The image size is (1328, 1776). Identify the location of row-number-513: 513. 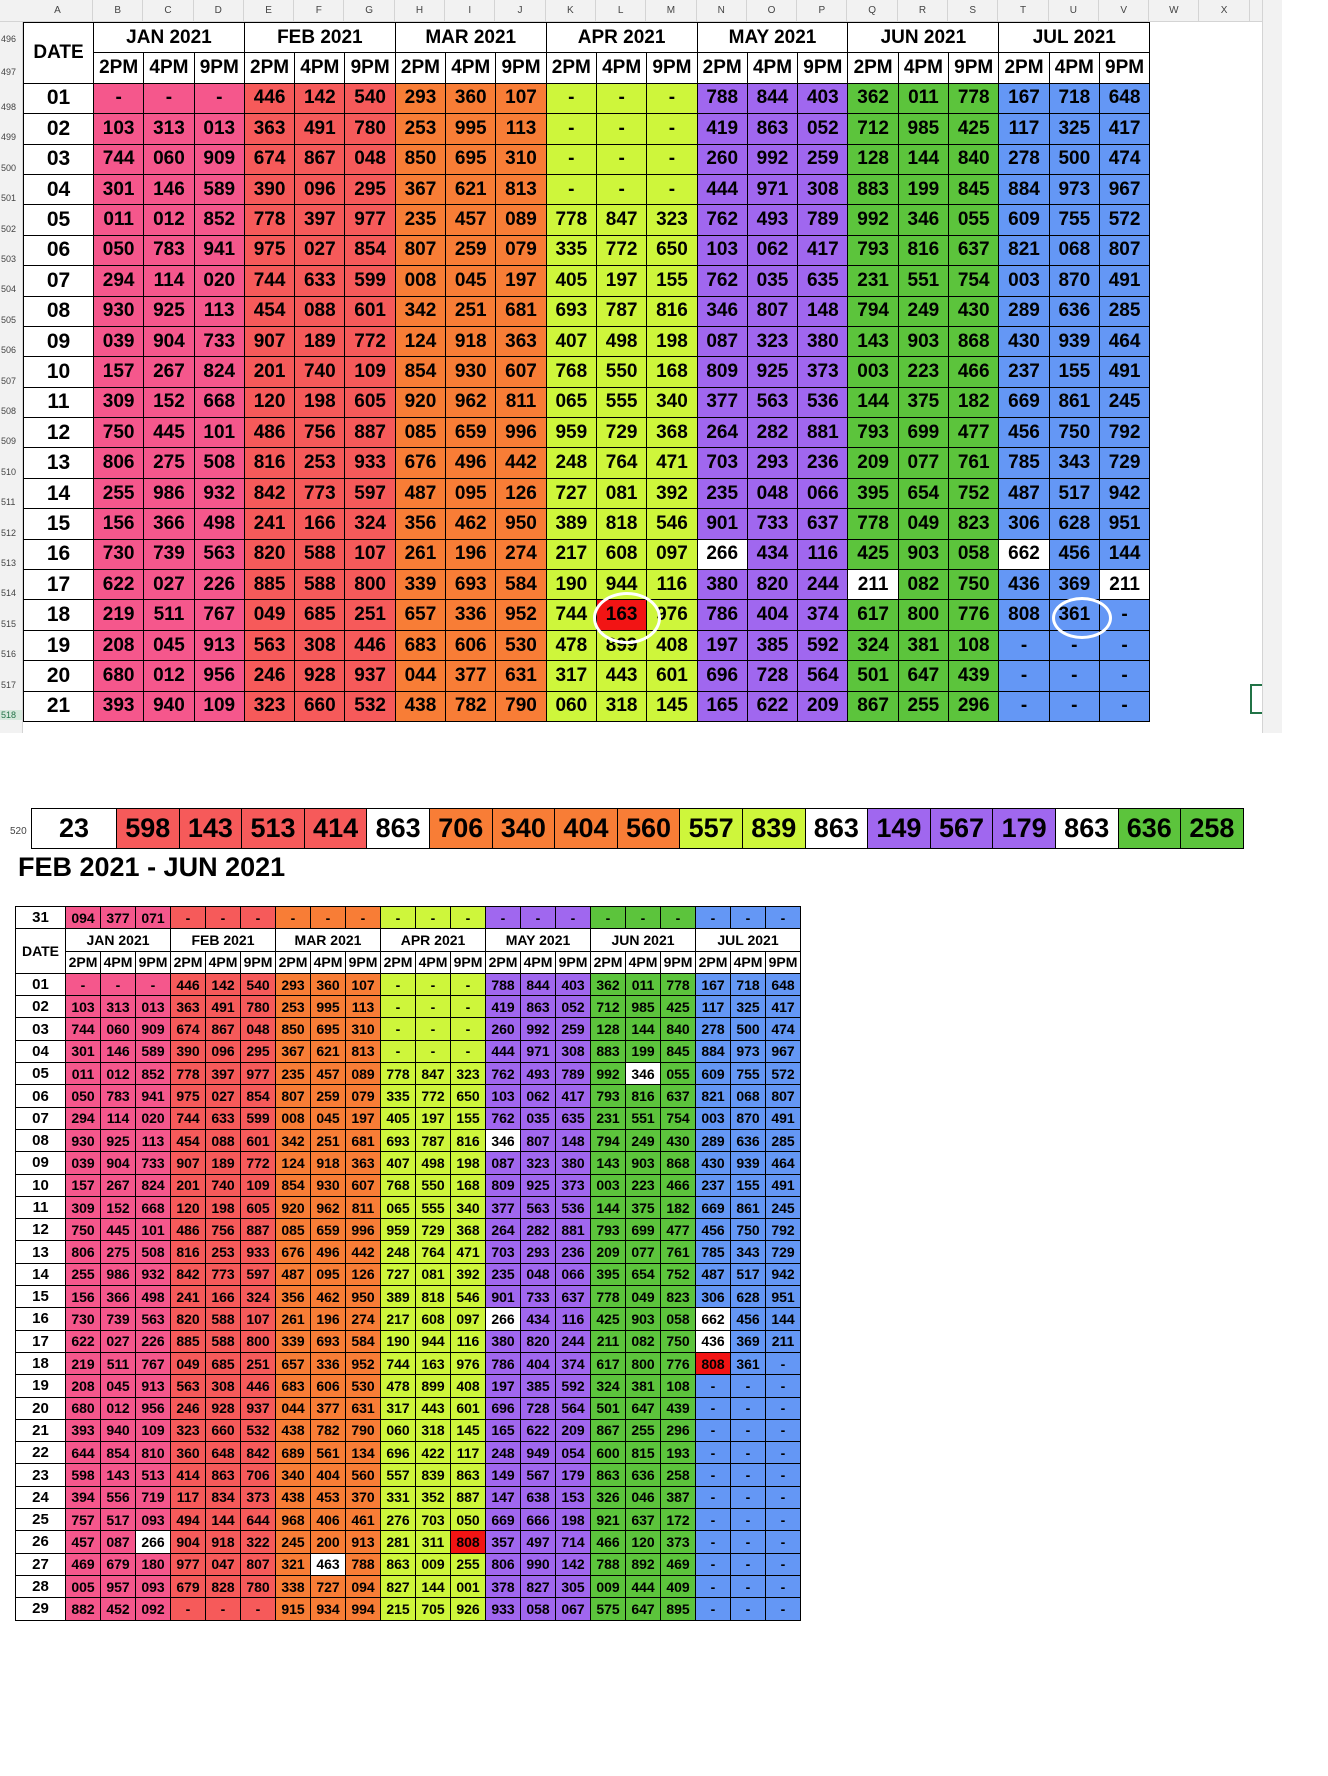
(9, 563).